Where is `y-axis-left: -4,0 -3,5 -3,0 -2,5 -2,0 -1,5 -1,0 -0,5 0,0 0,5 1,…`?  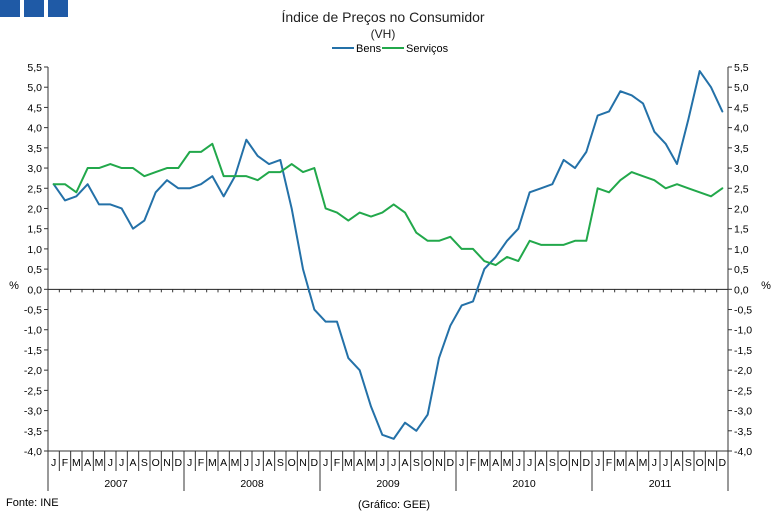
y-axis-left: -4,0 -3,5 -3,0 -2,5 -2,0 -1,5 -1,0 -0,5 0,0 0,5 1,… is located at coordinates (36, 260).